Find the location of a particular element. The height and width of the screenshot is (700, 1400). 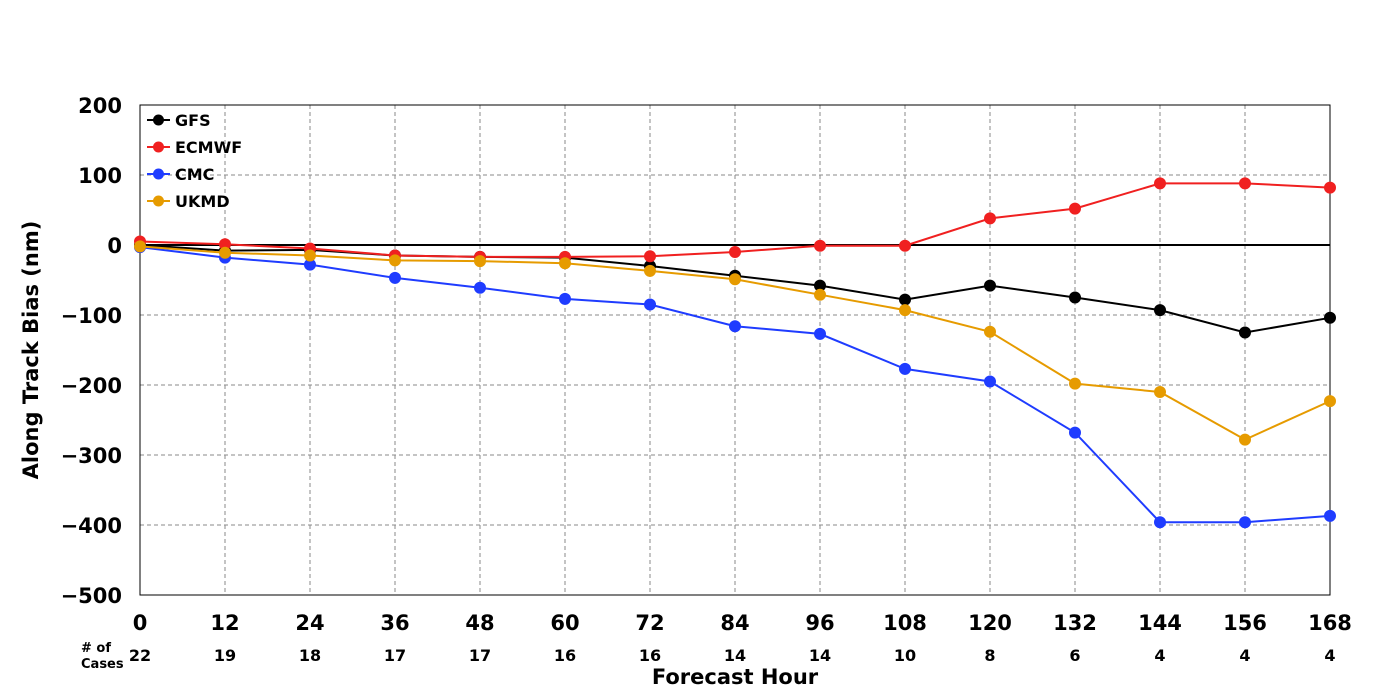

case-count-labels: 22 19 18 17 17 16 16 14 14 10 8 6 4 4 4 is located at coordinates (732, 655).